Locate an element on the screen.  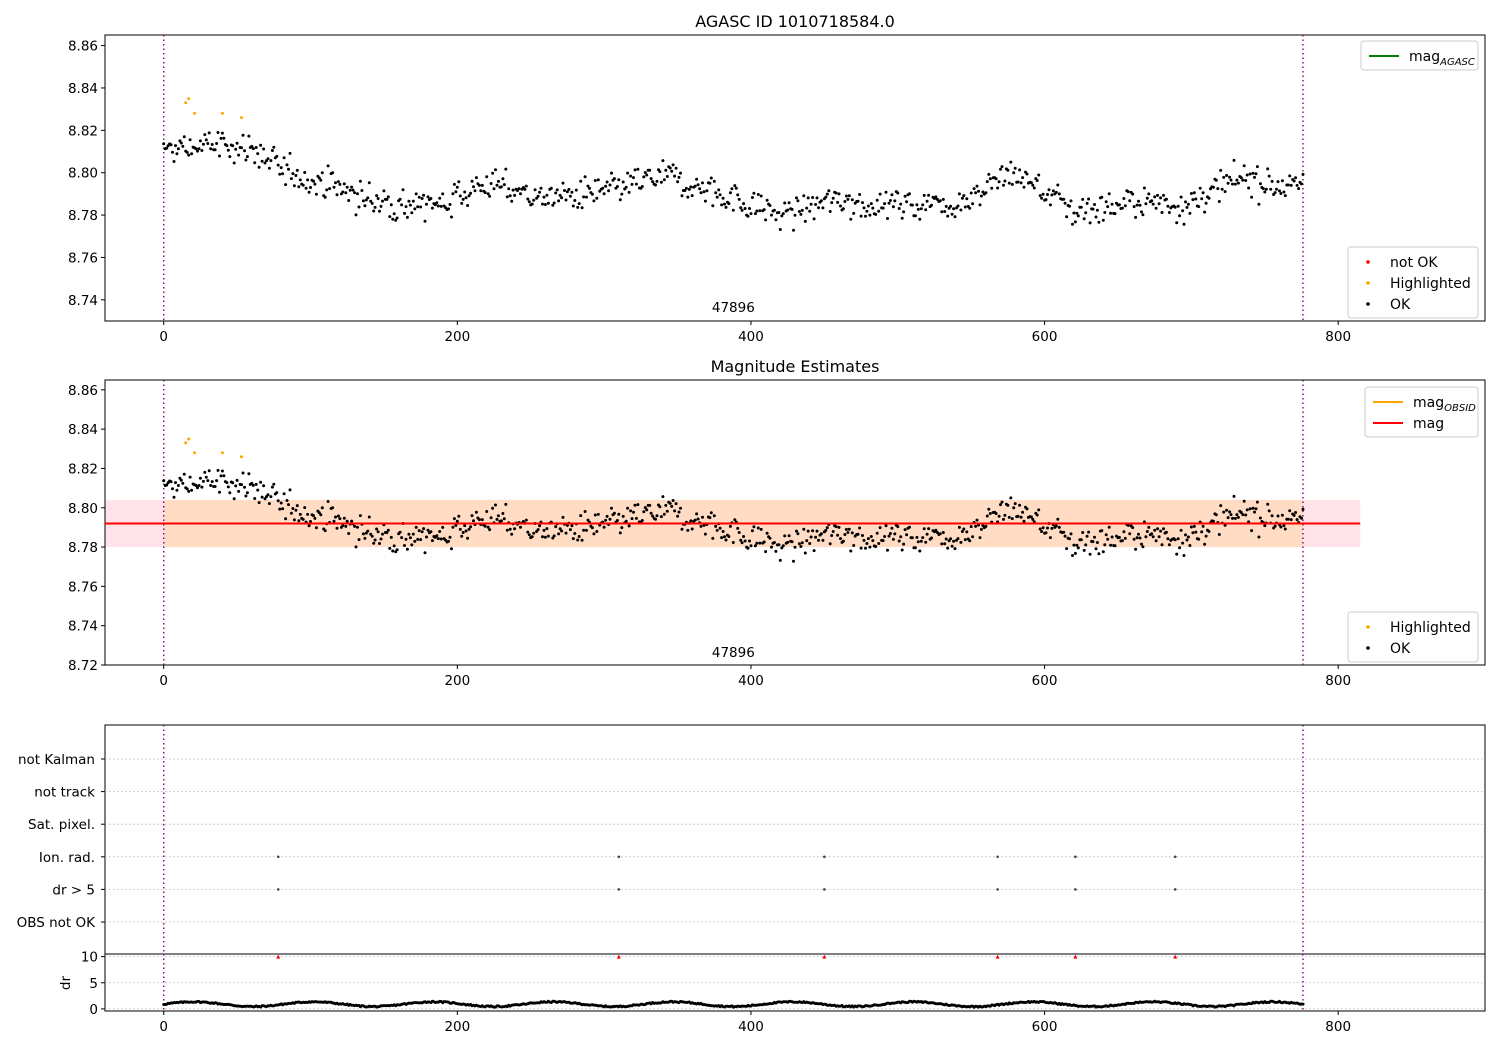
panel4-y-tick-label: 10 is located at coordinates (89, 958).